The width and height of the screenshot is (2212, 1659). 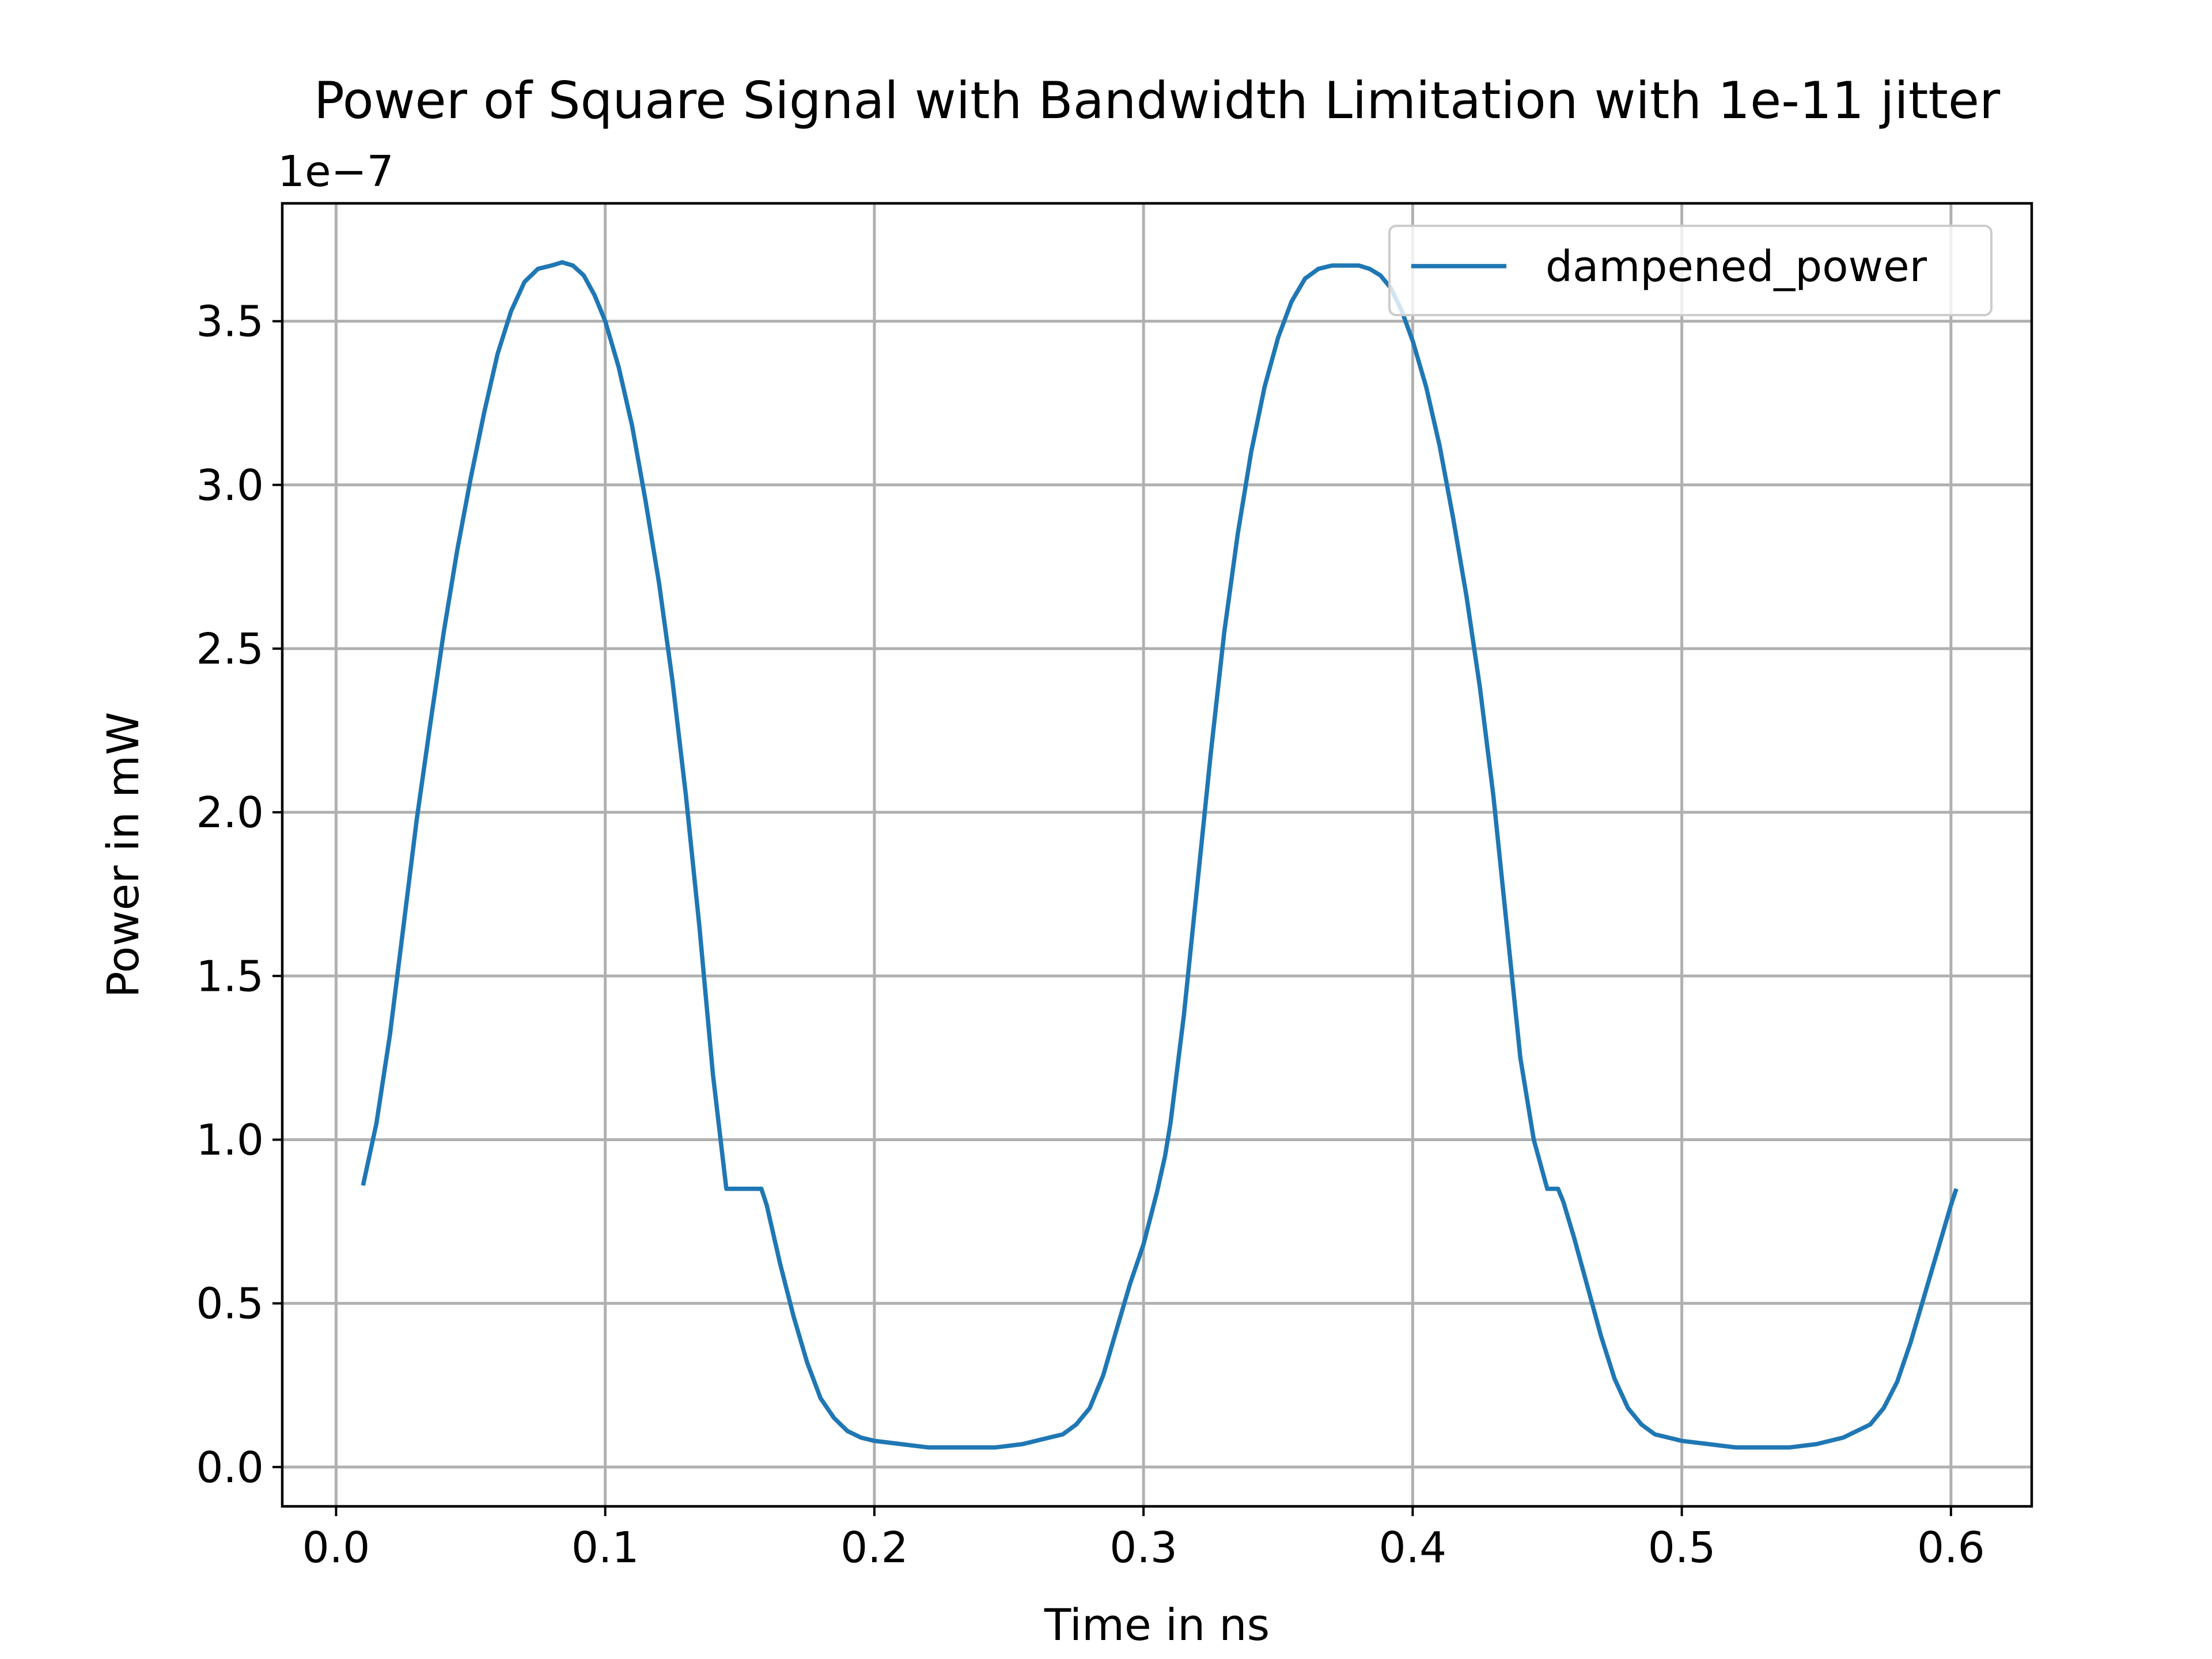 What do you see at coordinates (230, 813) in the screenshot?
I see `y-tick-label: 2.0` at bounding box center [230, 813].